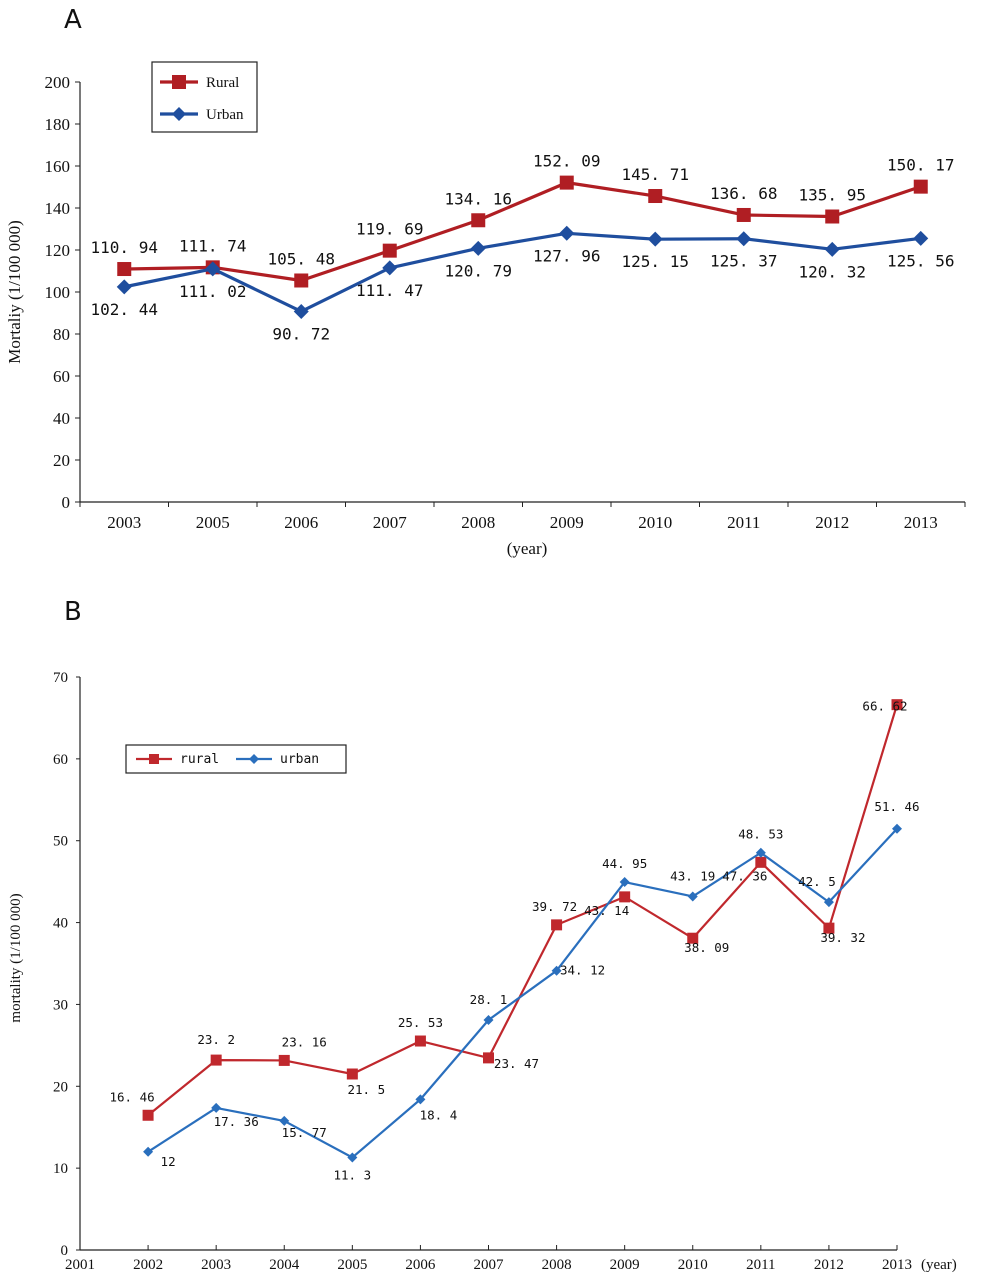  I want to click on data-label-b-rural: 25. 53, so click(420, 1022).